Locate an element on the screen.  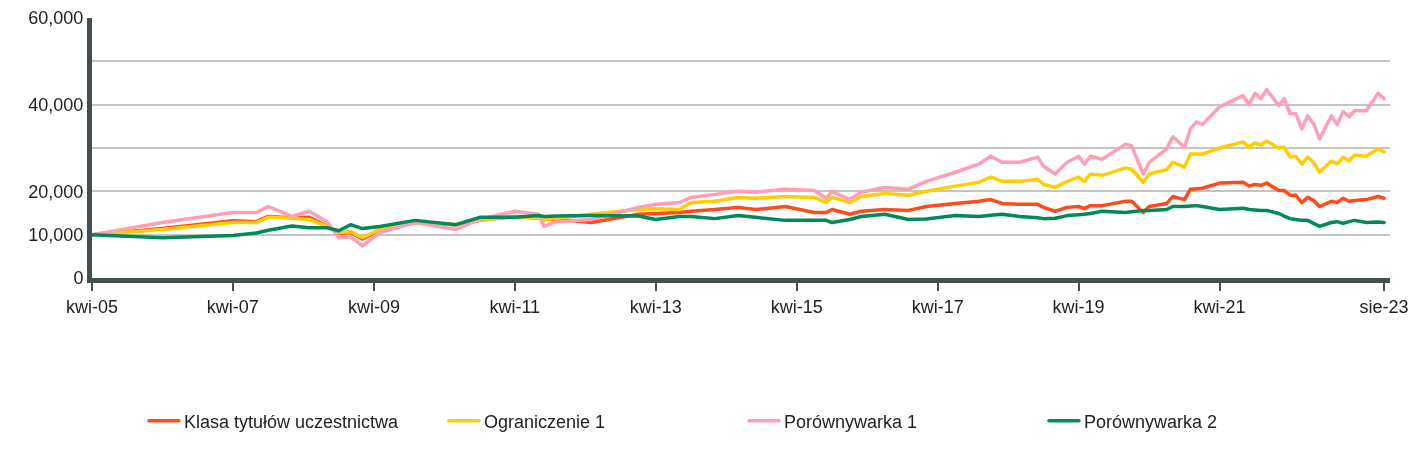
x-tick-label: kwi-09 is located at coordinates (373, 306).